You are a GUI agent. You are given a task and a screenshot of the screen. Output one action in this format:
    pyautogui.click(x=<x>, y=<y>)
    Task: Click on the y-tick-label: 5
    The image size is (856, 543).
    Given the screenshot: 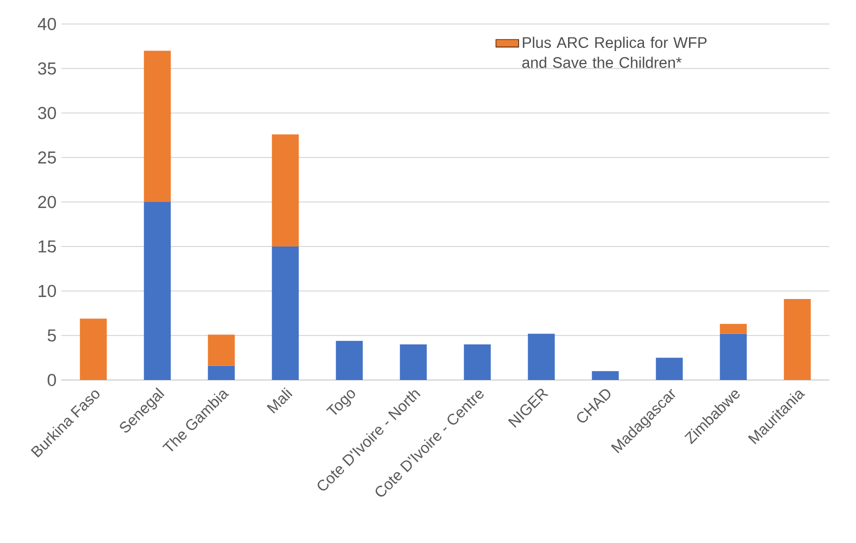 What is the action you would take?
    pyautogui.click(x=52, y=336)
    